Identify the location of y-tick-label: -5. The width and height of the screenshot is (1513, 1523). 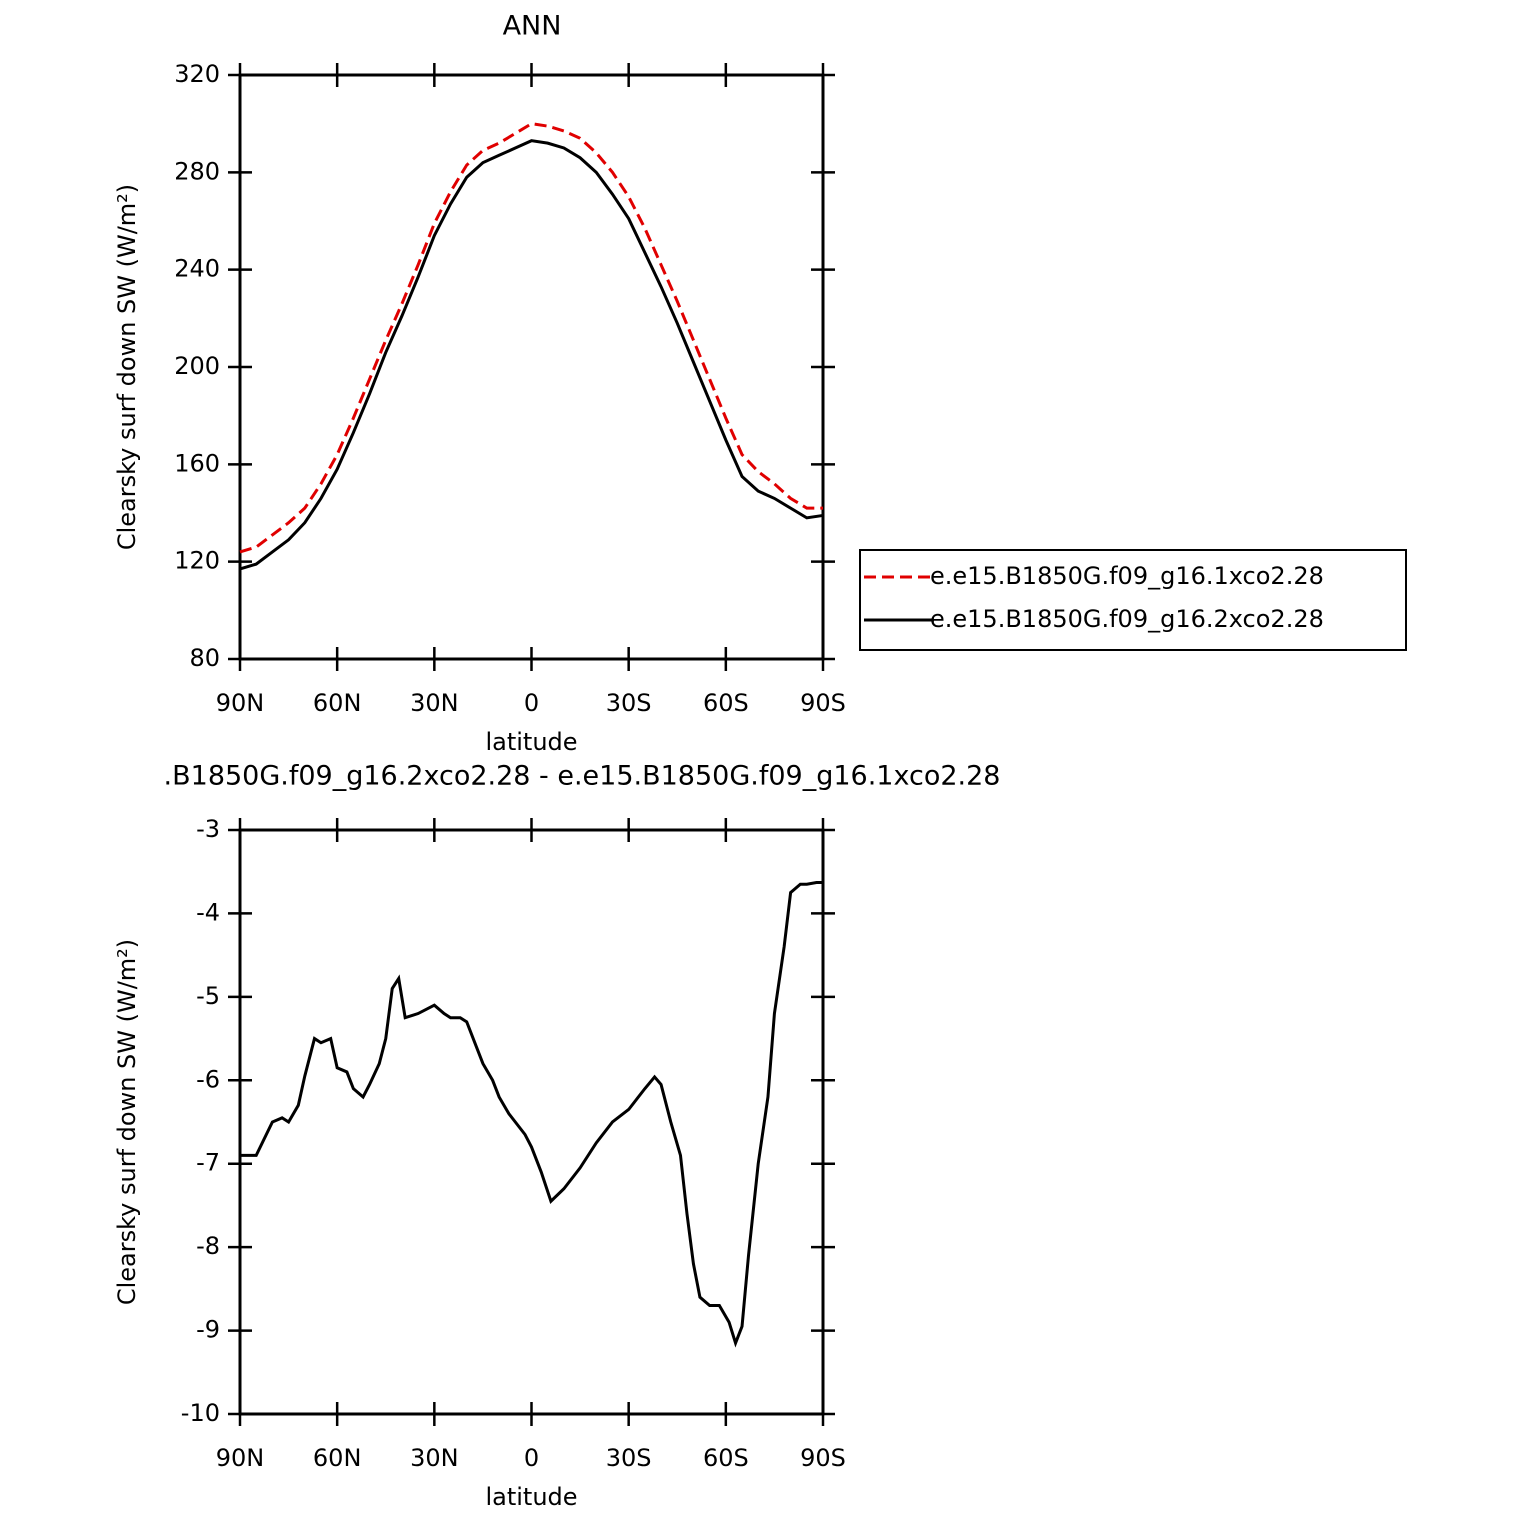
(208, 996).